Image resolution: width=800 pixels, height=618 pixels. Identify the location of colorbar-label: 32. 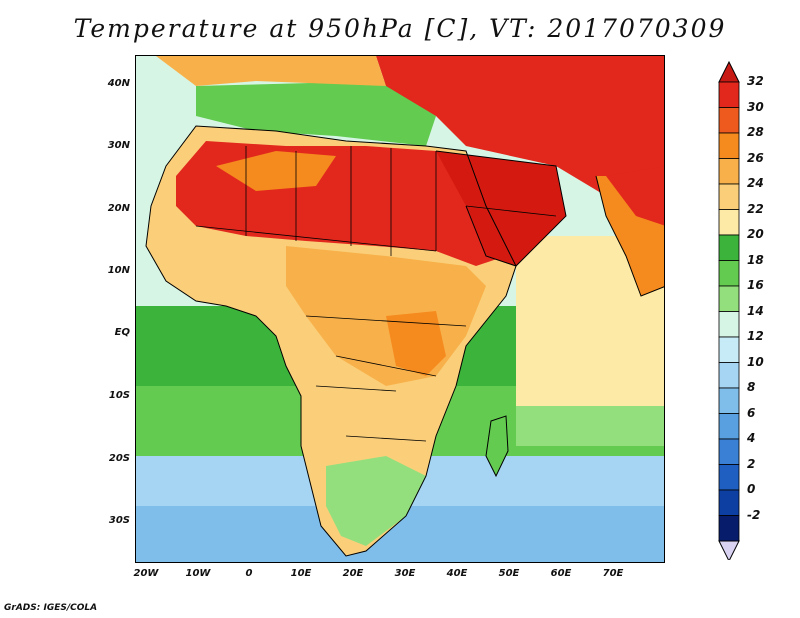
(755, 81).